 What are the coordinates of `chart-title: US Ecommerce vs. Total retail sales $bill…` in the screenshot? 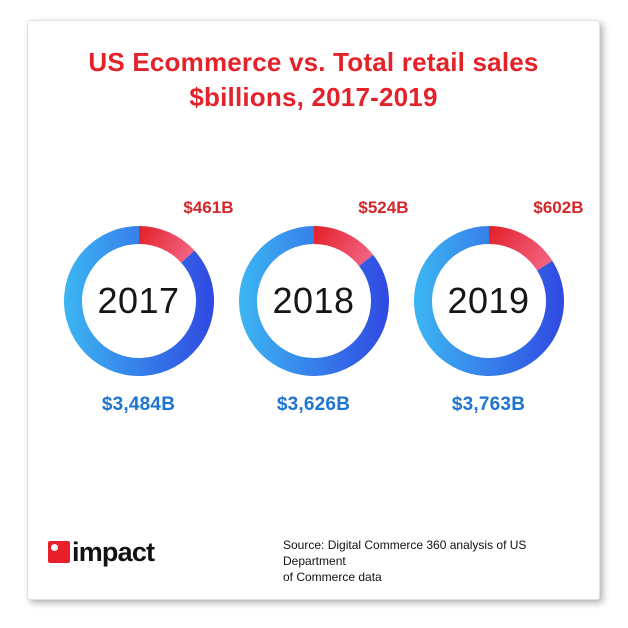 It's located at (313, 80).